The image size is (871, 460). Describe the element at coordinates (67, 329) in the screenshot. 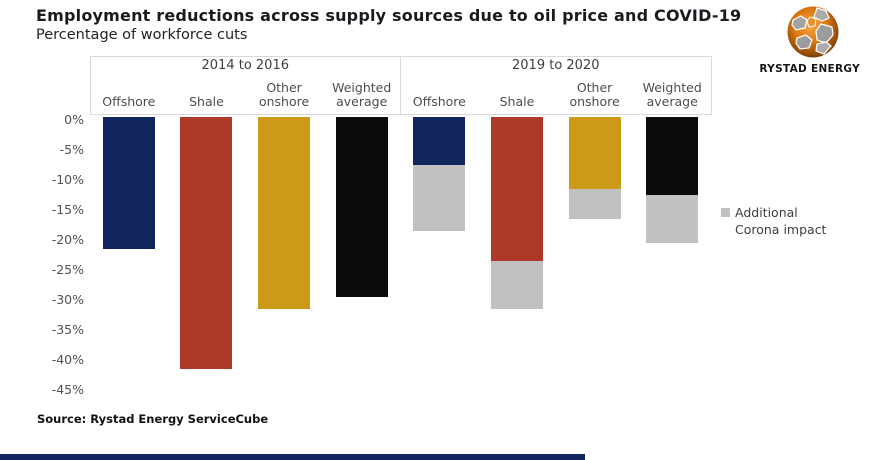

I see `y-axis-tick-label: -35%` at that location.